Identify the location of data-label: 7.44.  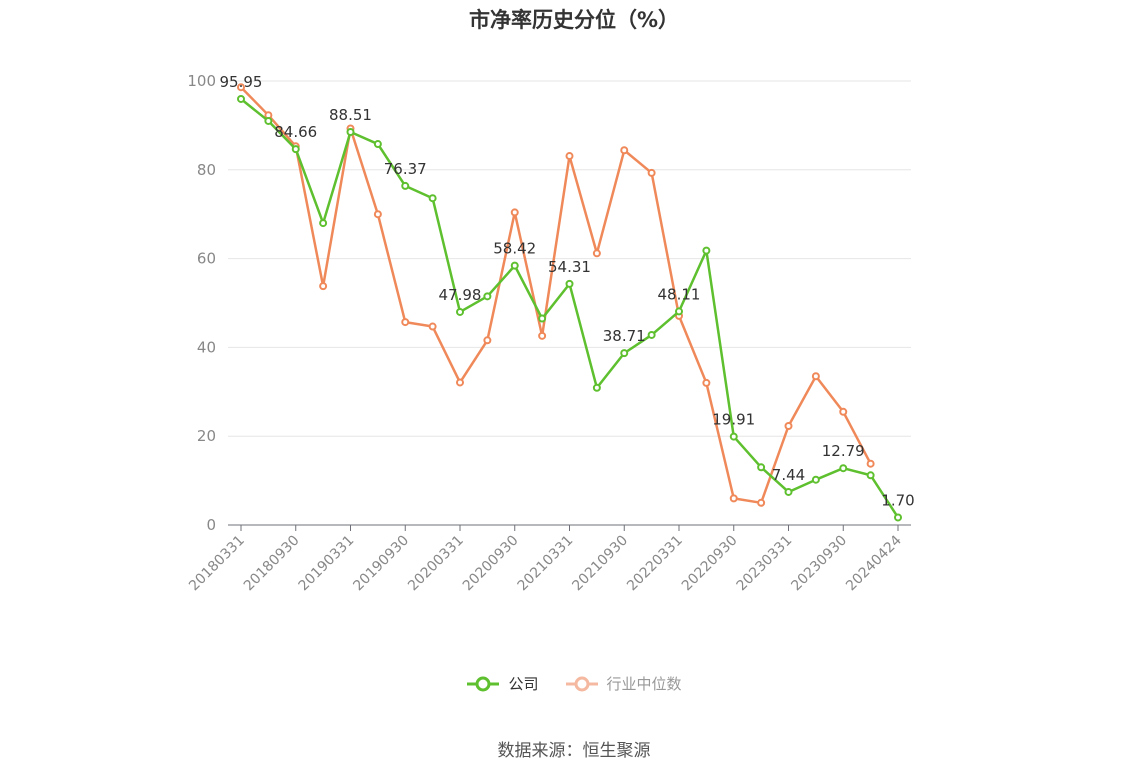
(788, 475).